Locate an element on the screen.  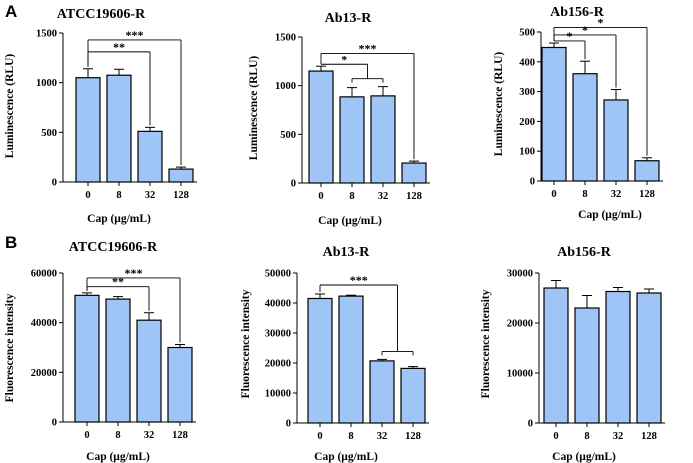
significance-label: ** is located at coordinates (118, 282).